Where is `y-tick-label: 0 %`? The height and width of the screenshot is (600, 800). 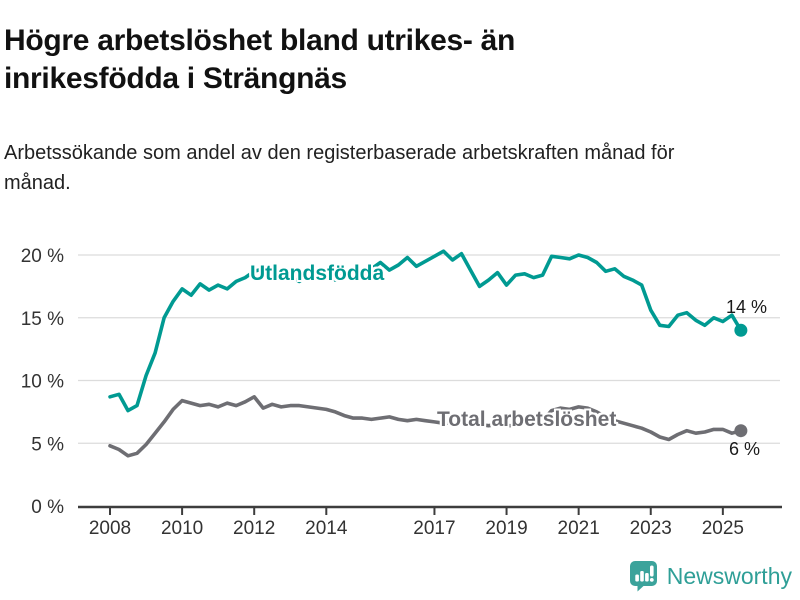 y-tick-label: 0 % is located at coordinates (47, 507).